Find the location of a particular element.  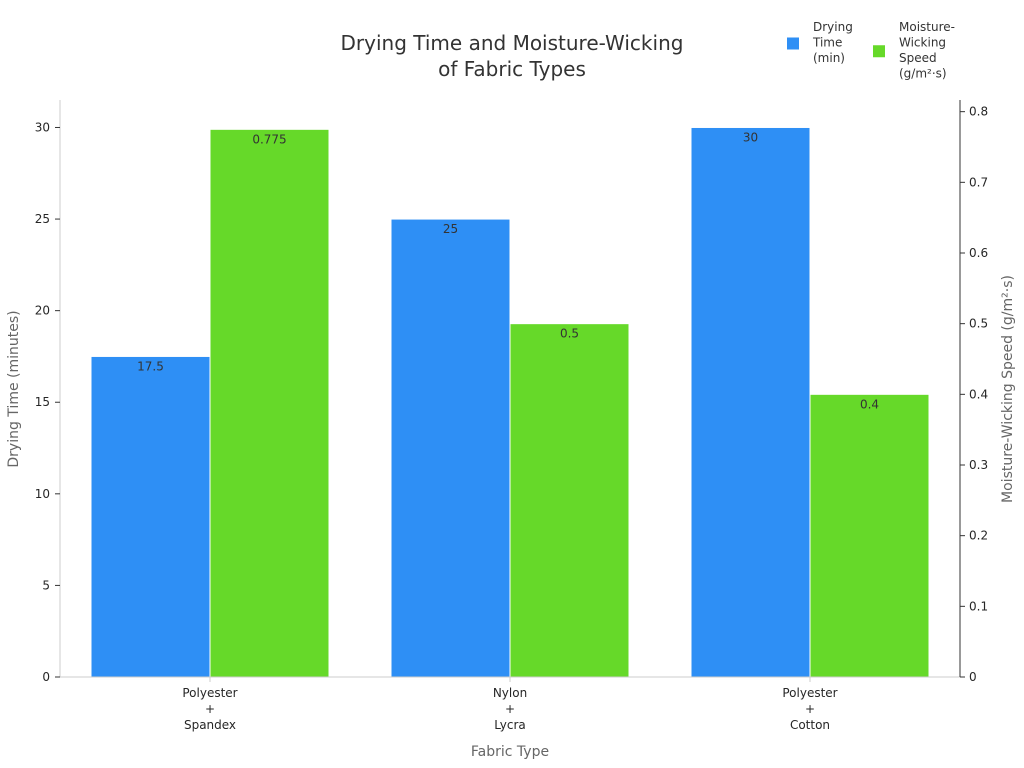

x-tick-label: Spandex is located at coordinates (210, 725).